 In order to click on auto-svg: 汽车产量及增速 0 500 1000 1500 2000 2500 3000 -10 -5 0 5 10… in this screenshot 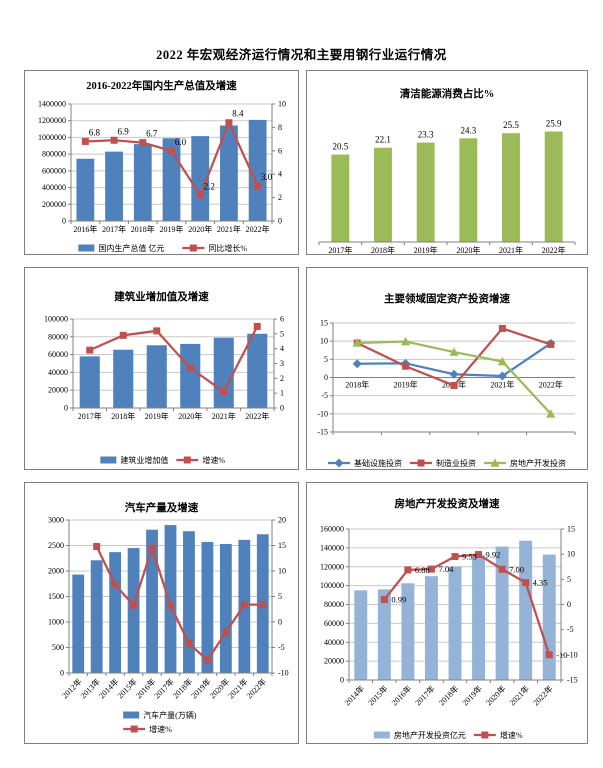, I will do `click(168, 617)`.